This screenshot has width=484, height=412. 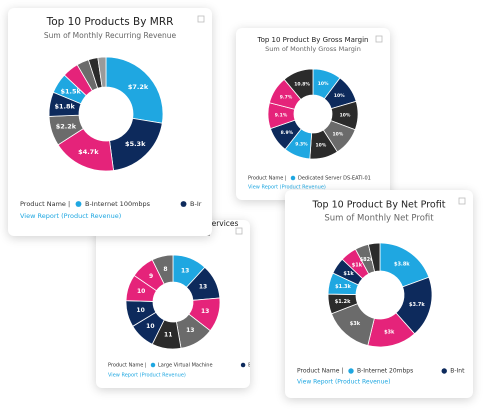 What do you see at coordinates (196, 204) in the screenshot?
I see `legend-entry: B-Ir` at bounding box center [196, 204].